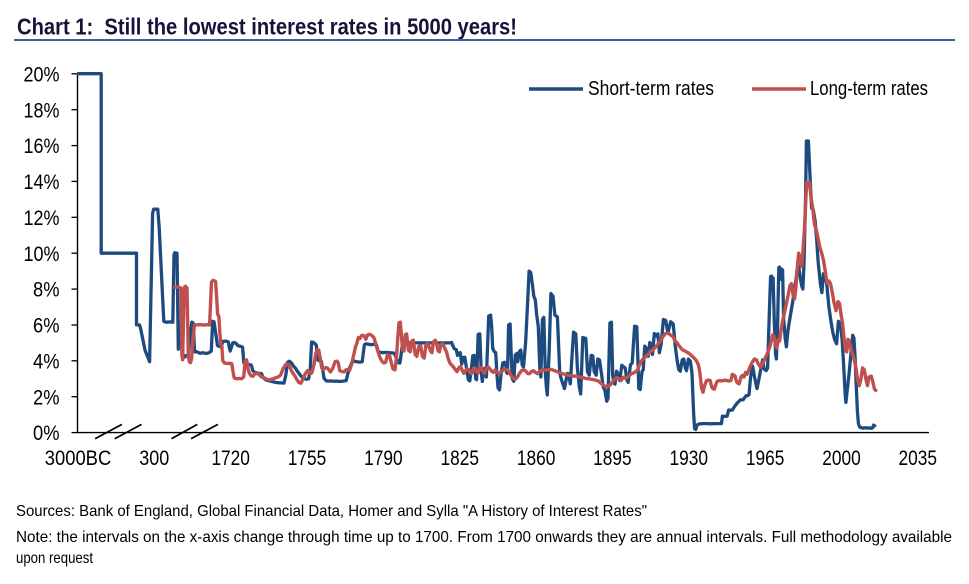  What do you see at coordinates (230, 458) in the screenshot?
I see `svg-text: 1720` at bounding box center [230, 458].